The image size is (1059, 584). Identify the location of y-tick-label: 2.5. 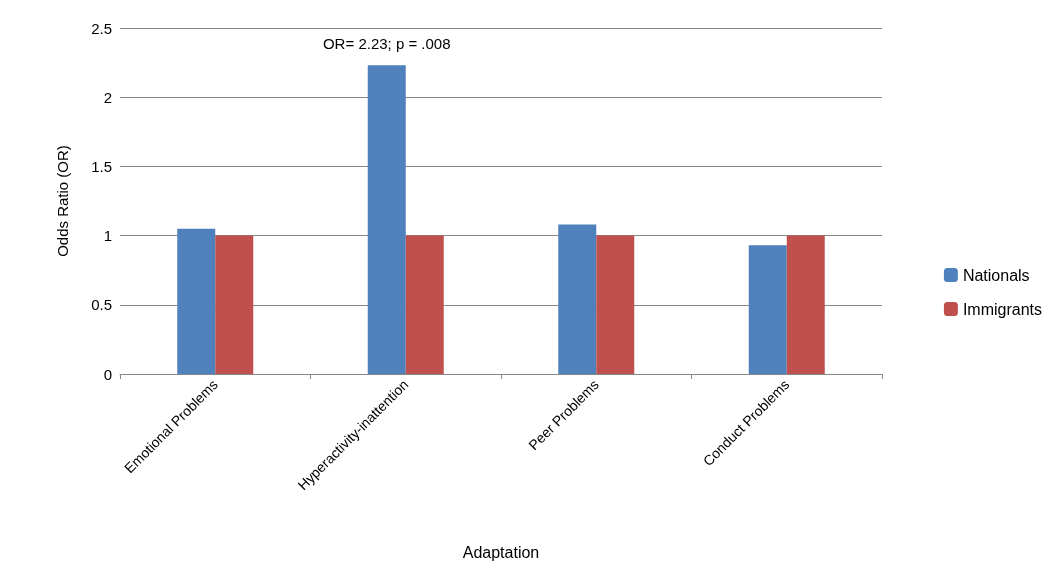
(101, 28).